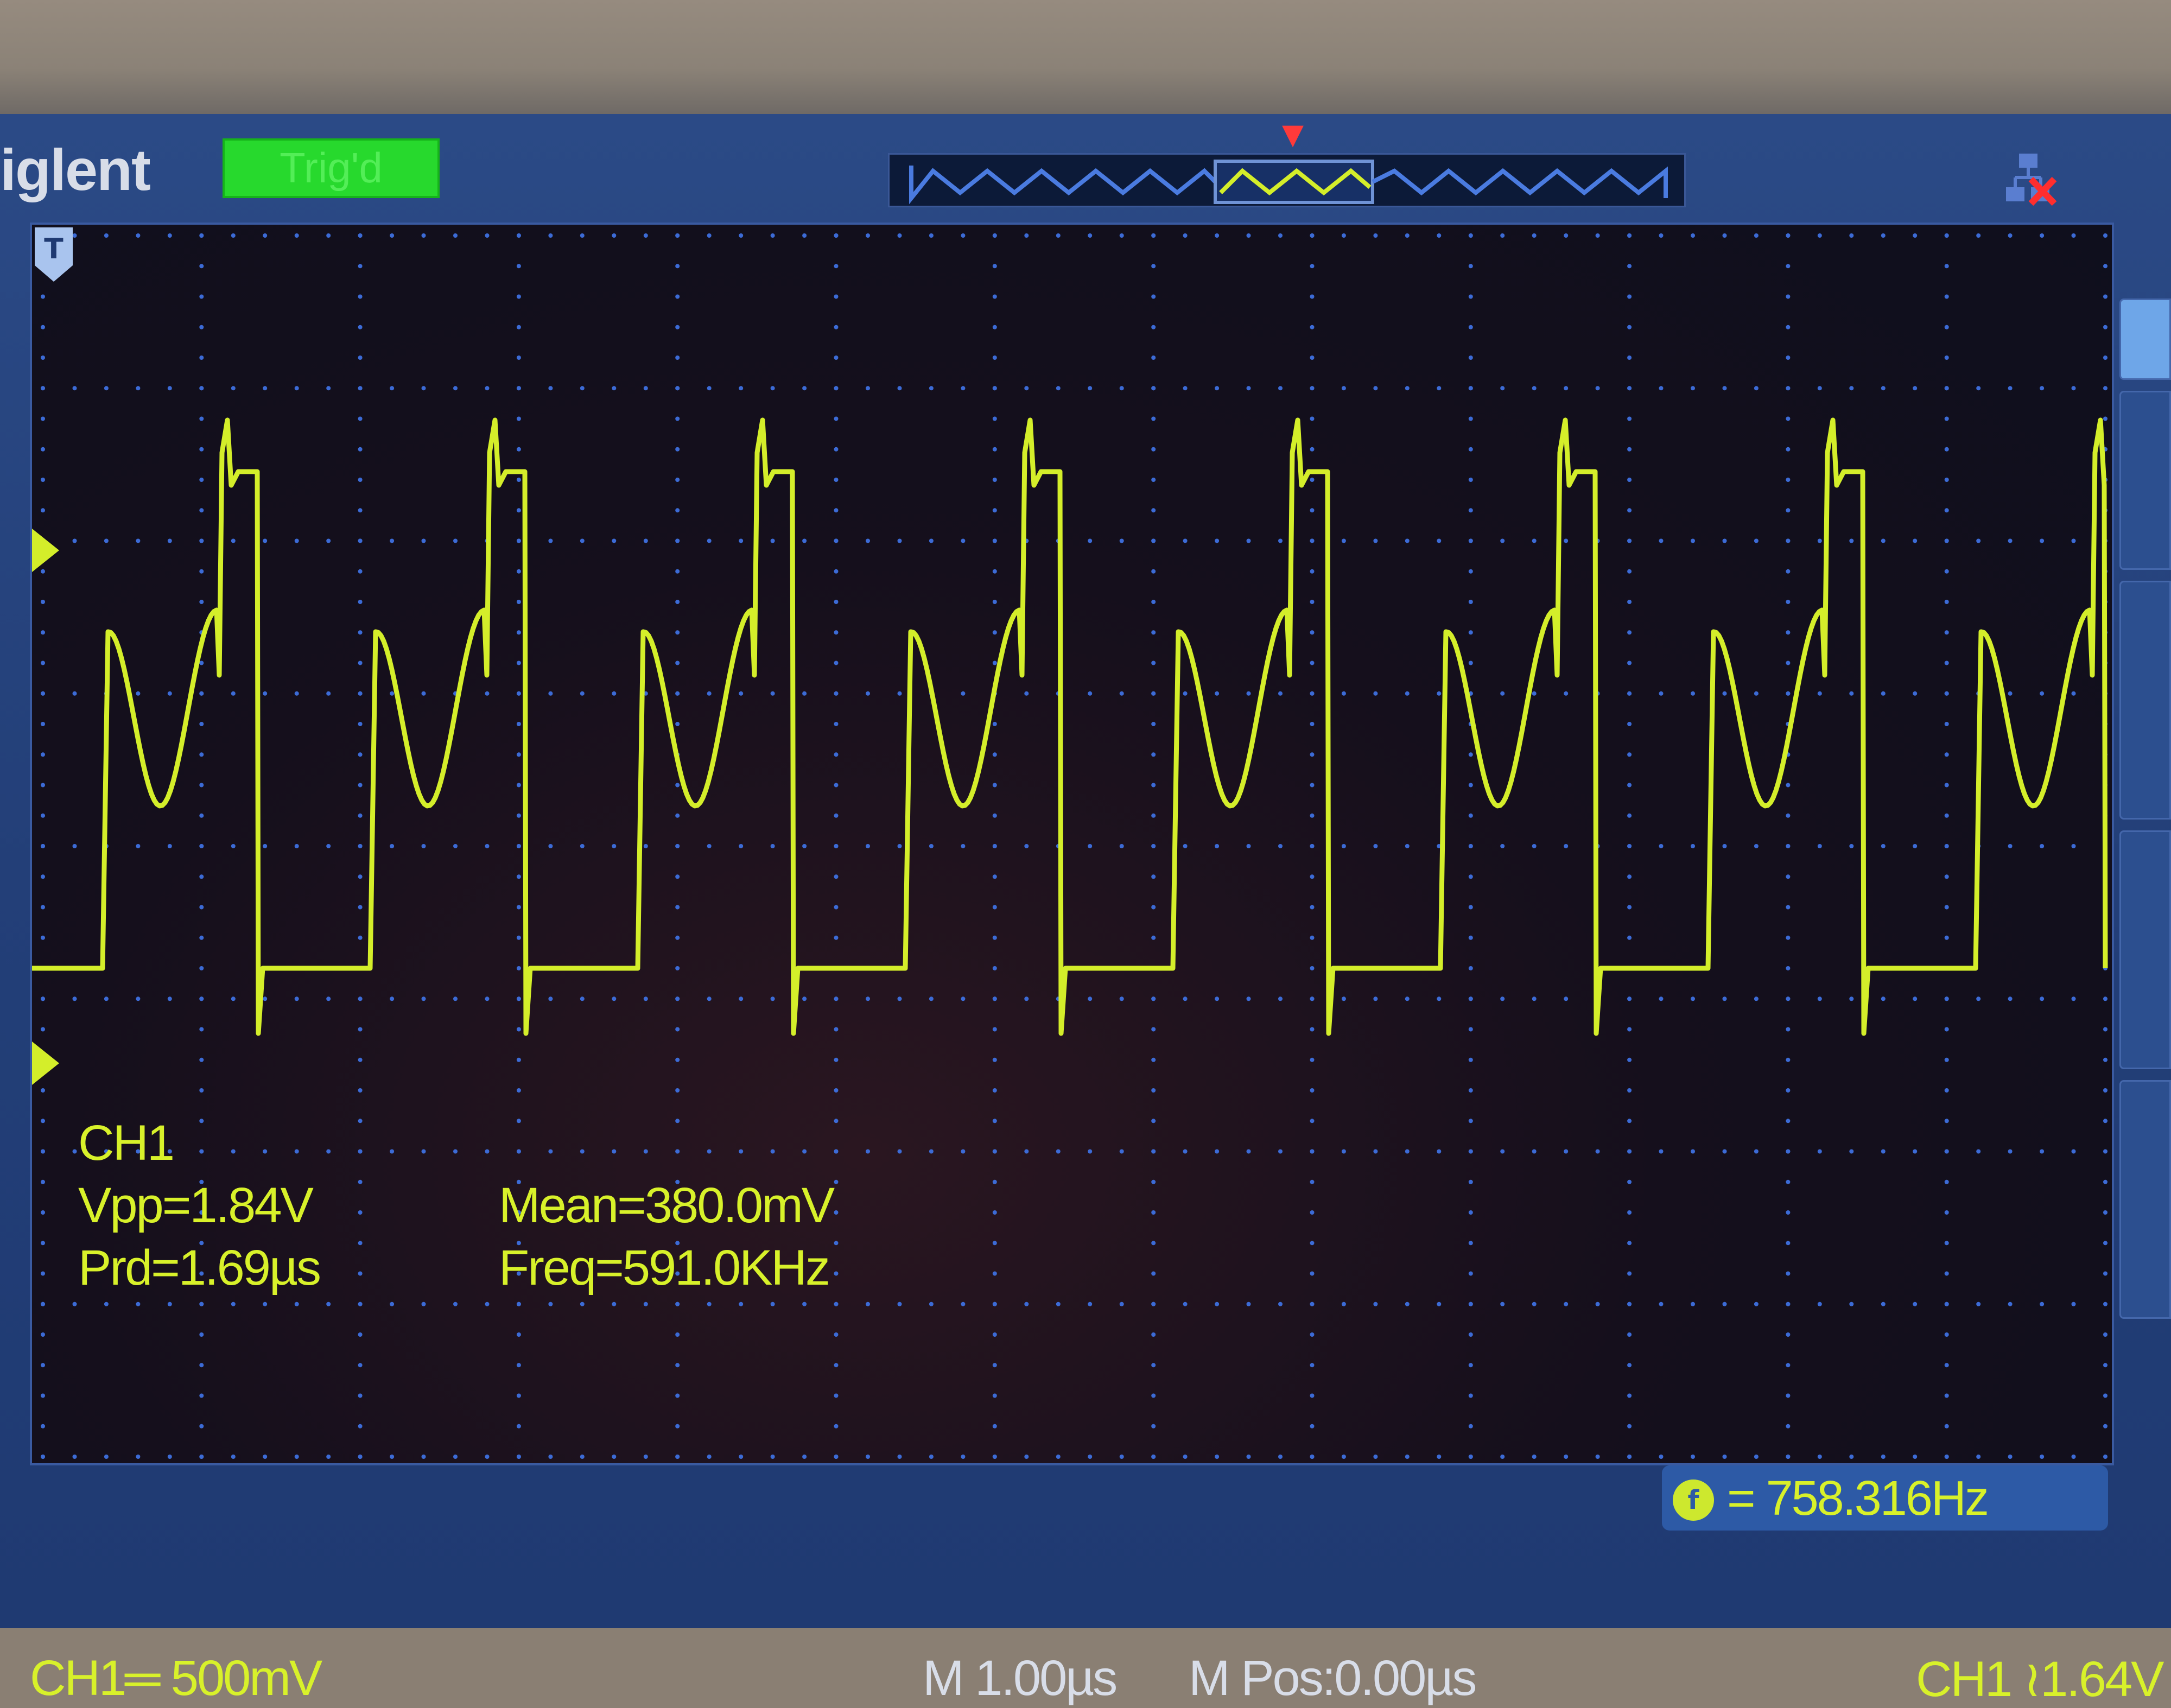  I want to click on measurement-vpp: Vpp=1.84V, so click(196, 1205).